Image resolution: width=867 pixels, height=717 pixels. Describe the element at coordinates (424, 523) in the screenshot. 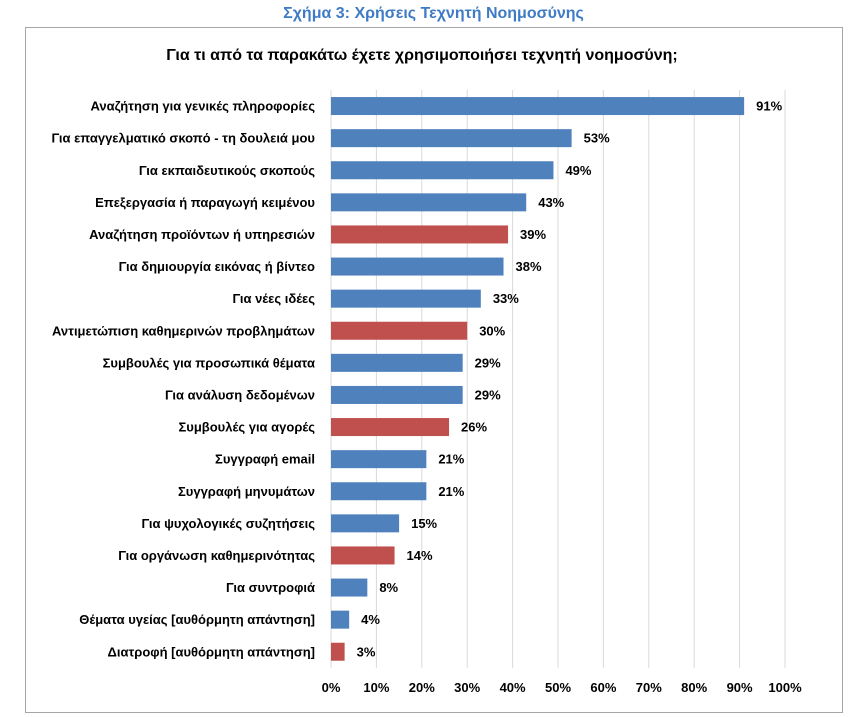

I see `value-label: 15%` at that location.